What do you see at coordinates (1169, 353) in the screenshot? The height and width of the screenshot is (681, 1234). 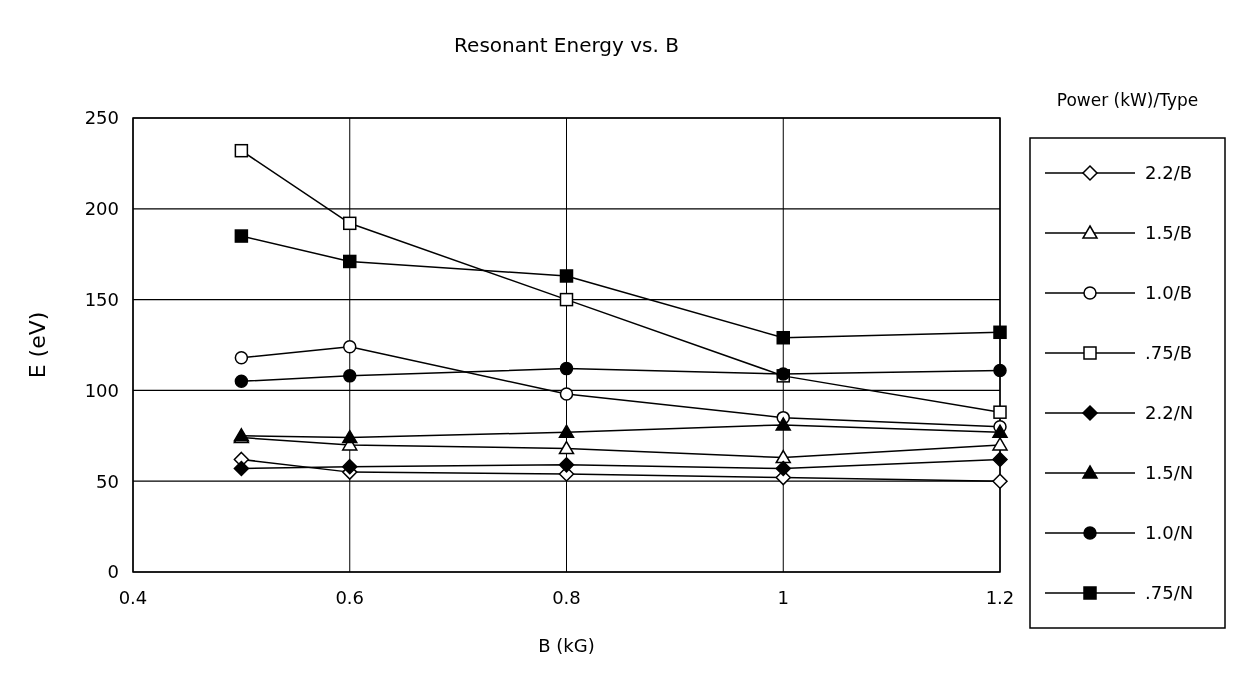 I see `legend-label: .75/B` at bounding box center [1169, 353].